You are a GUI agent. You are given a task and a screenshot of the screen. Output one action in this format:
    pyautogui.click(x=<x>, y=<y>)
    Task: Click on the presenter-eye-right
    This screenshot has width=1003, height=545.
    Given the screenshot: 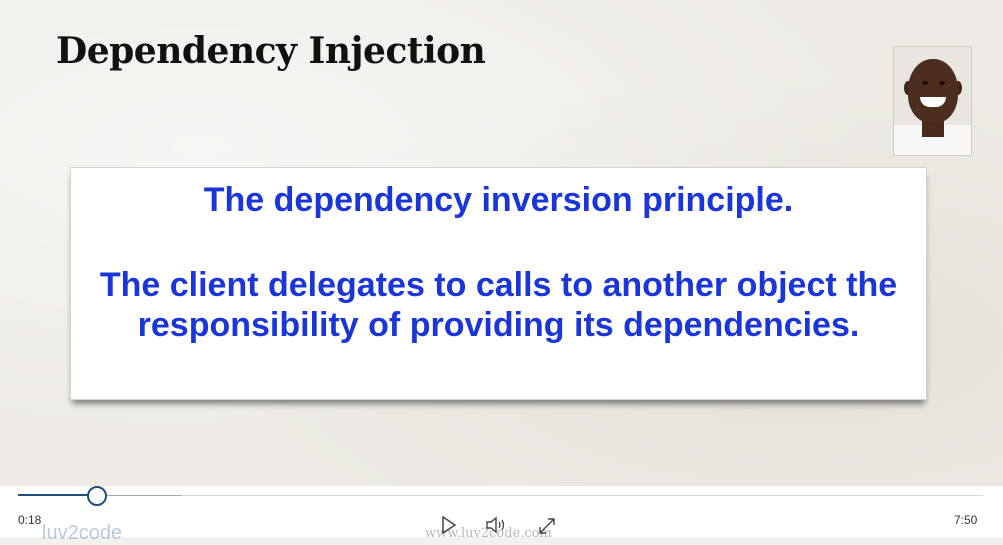 What is the action you would take?
    pyautogui.click(x=942, y=83)
    